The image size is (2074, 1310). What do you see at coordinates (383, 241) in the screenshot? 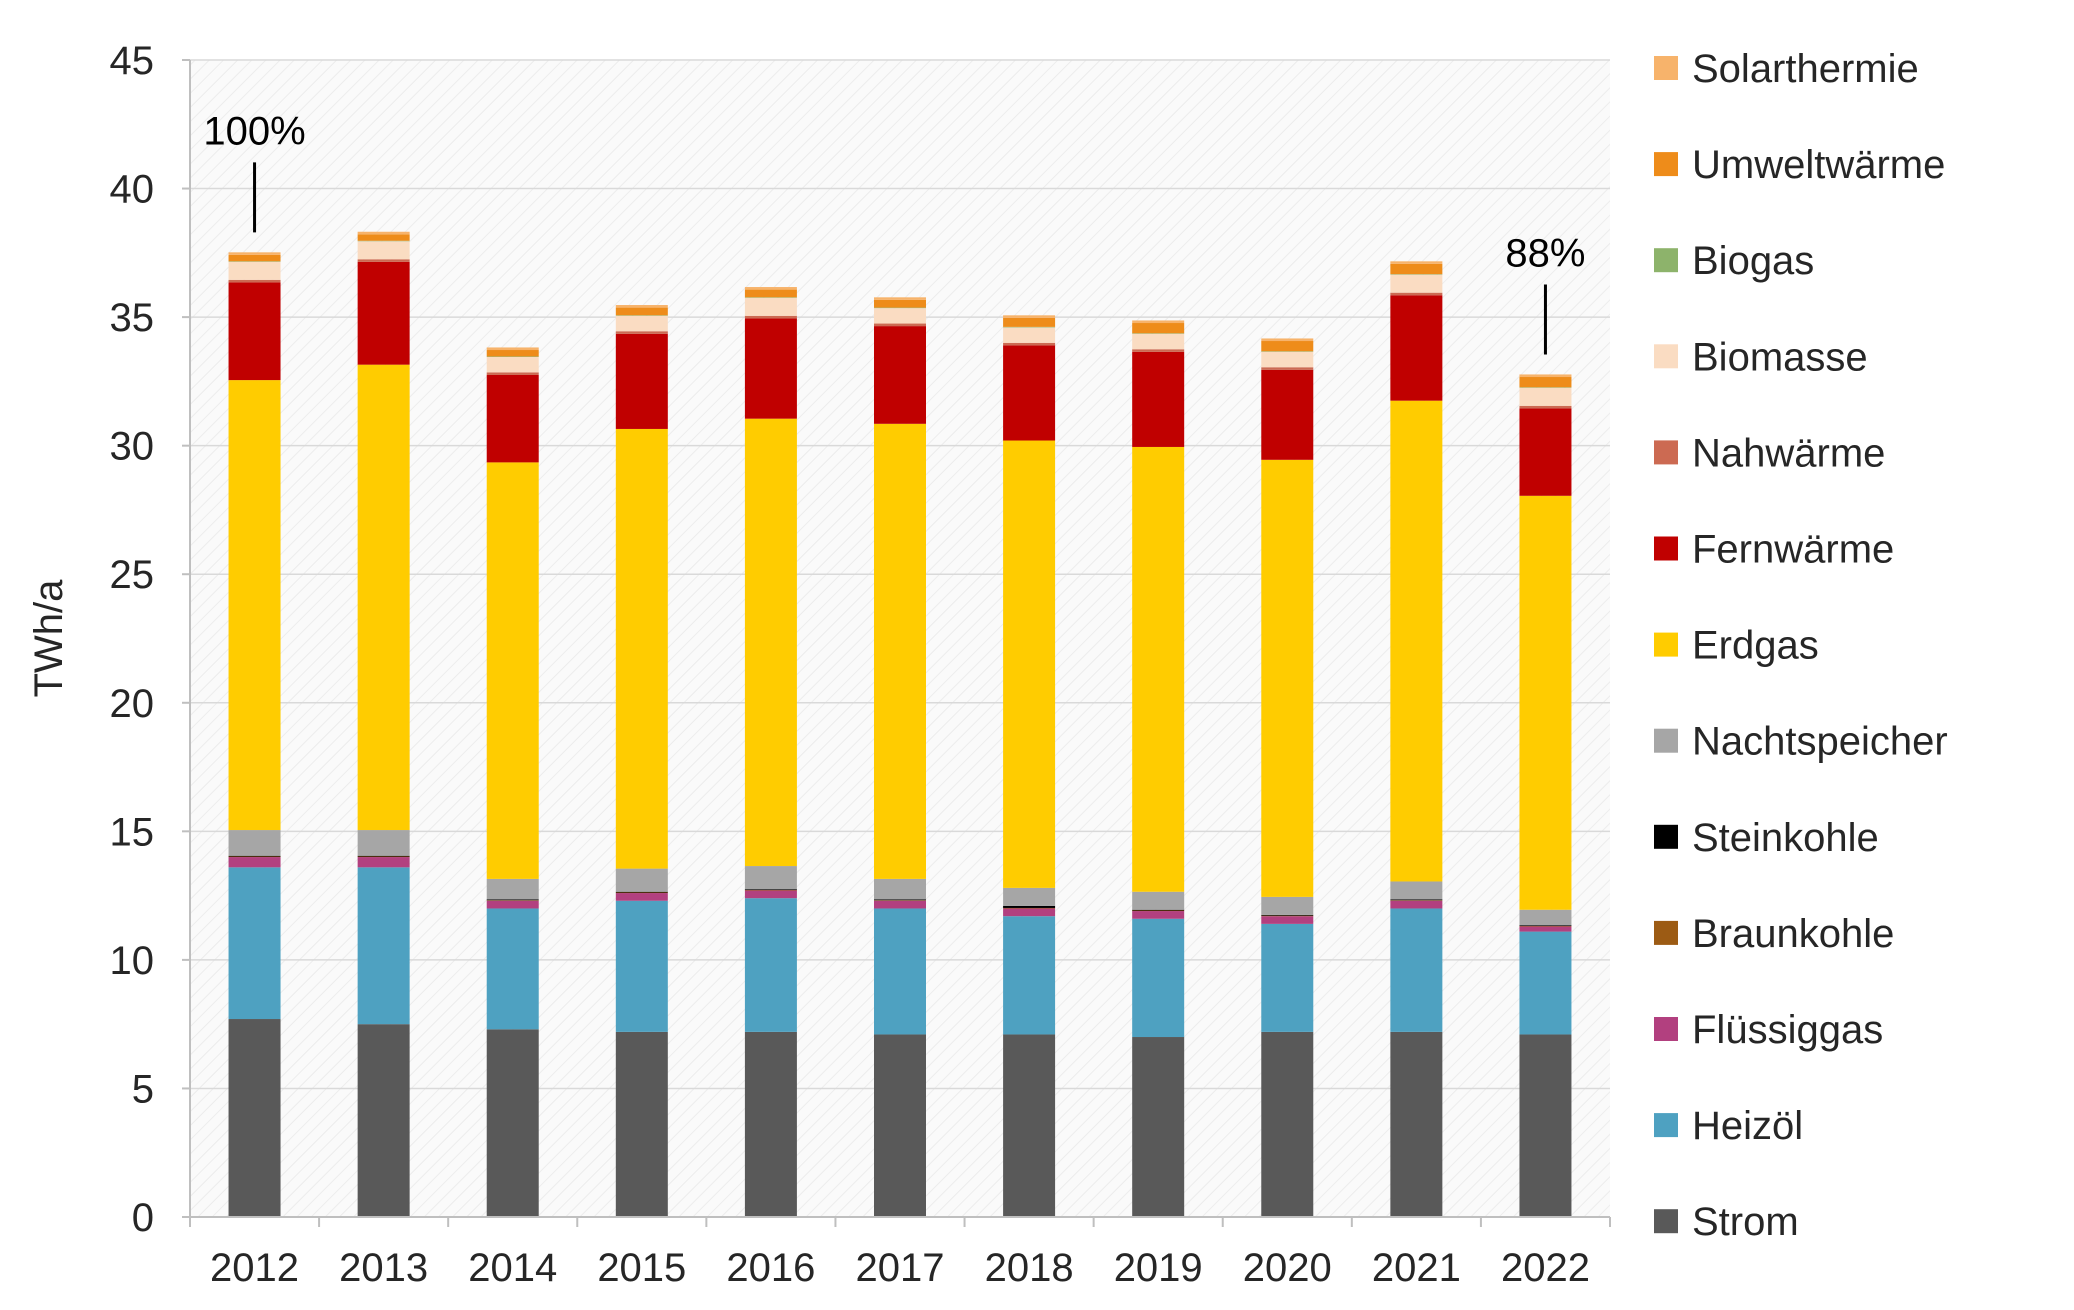
I see `bar-segment-biogas-2013` at bounding box center [383, 241].